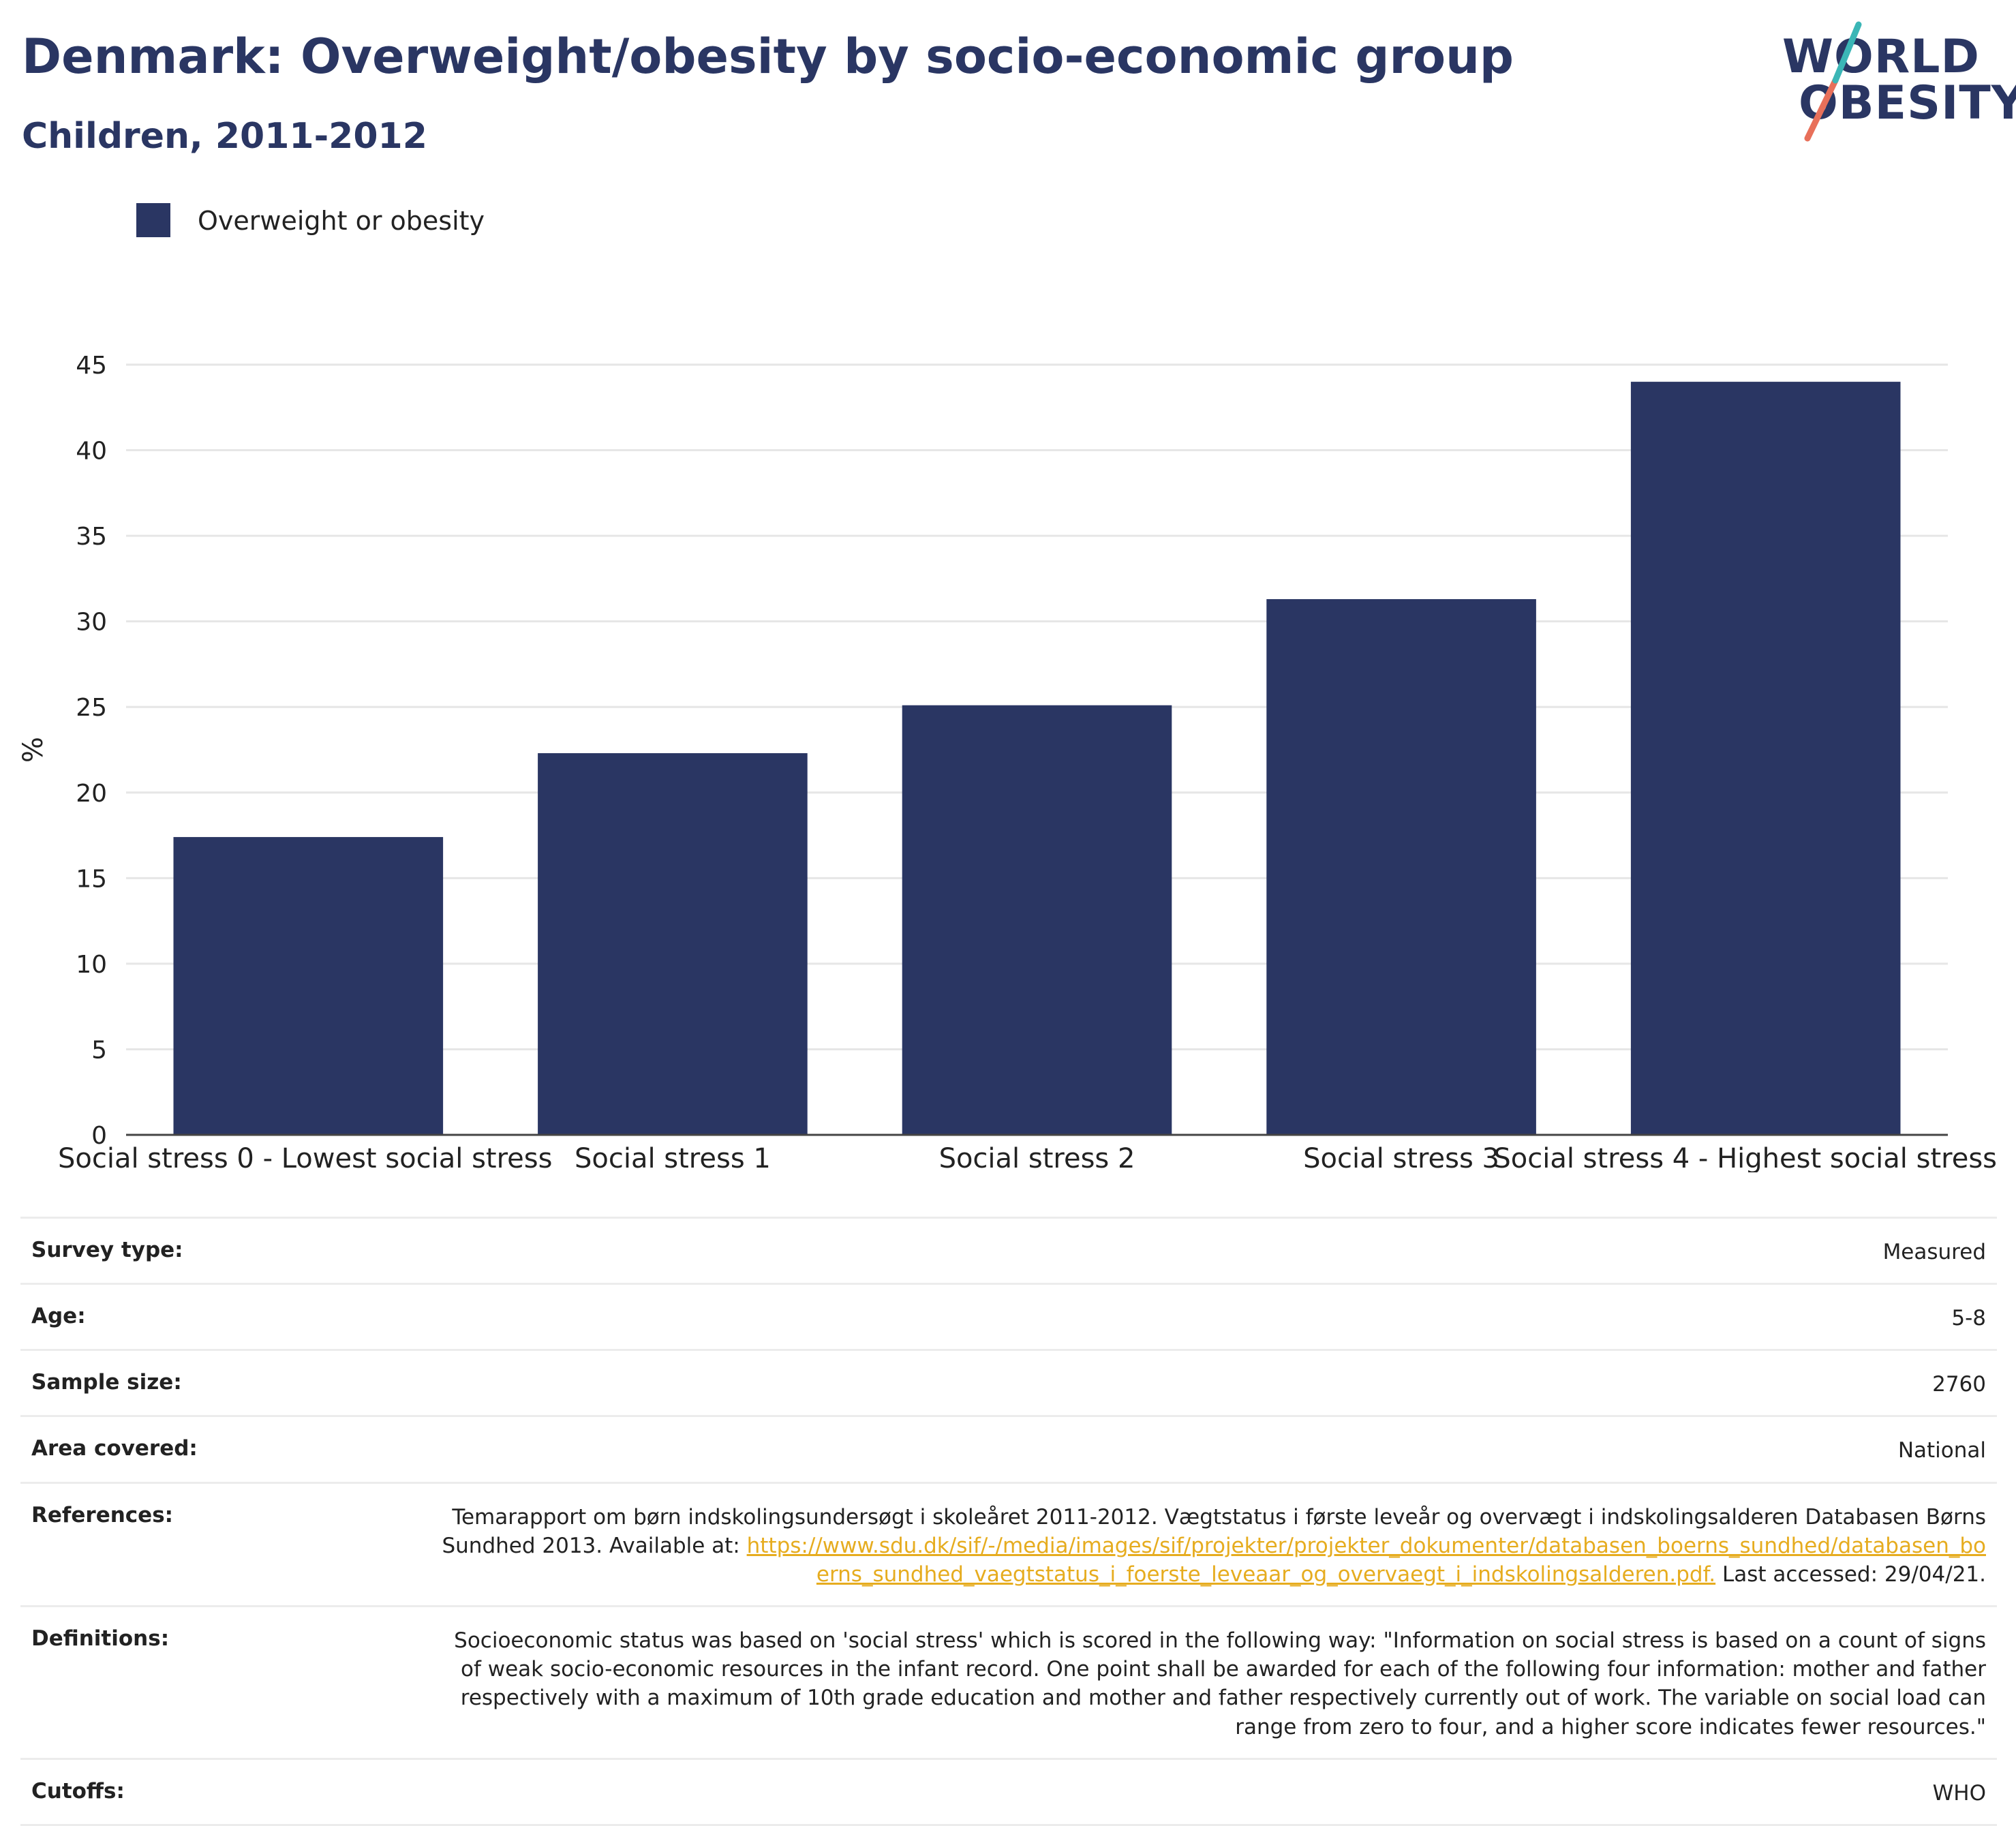  I want to click on y-tick-label: 0, so click(99, 1136).